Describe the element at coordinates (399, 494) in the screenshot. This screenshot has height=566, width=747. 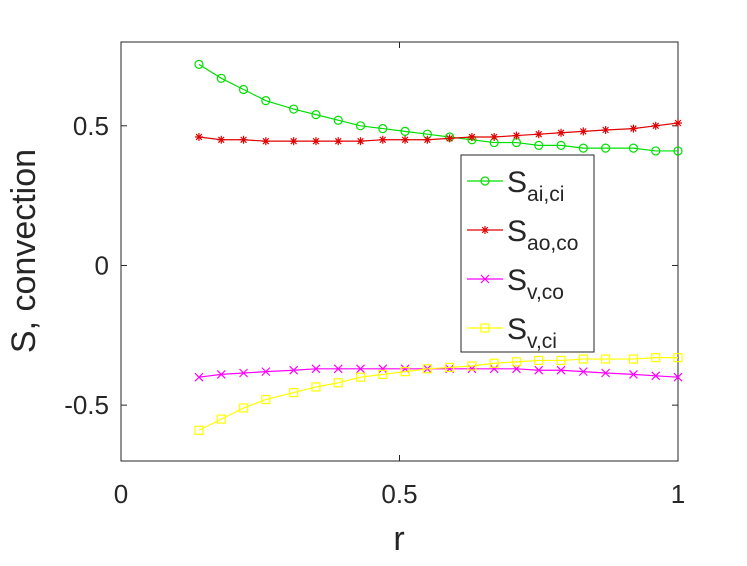
I see `x-tick-label: 0.5` at that location.